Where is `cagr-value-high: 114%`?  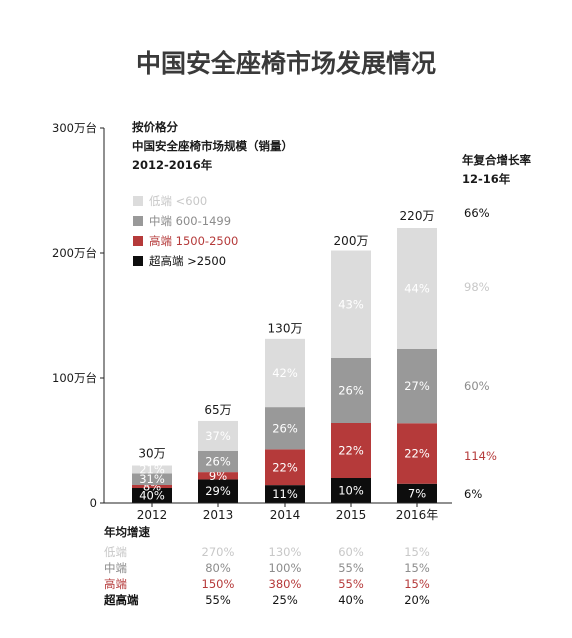 cagr-value-high: 114% is located at coordinates (480, 456).